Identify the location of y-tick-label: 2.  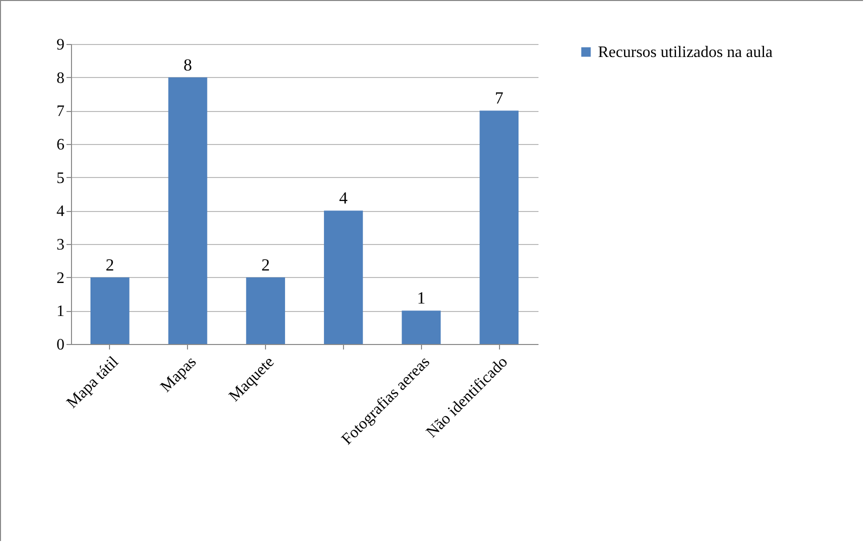
(60, 278).